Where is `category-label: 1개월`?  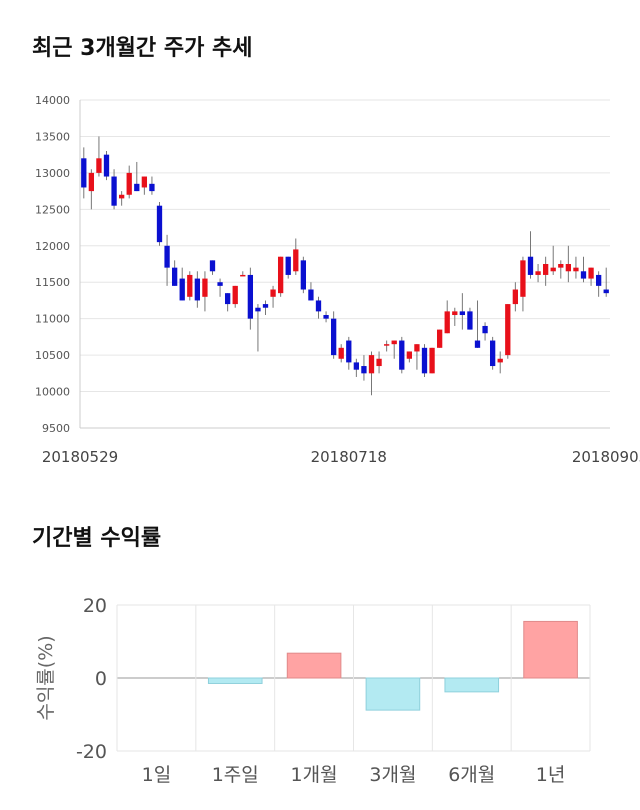
category-label: 1개월 is located at coordinates (314, 775).